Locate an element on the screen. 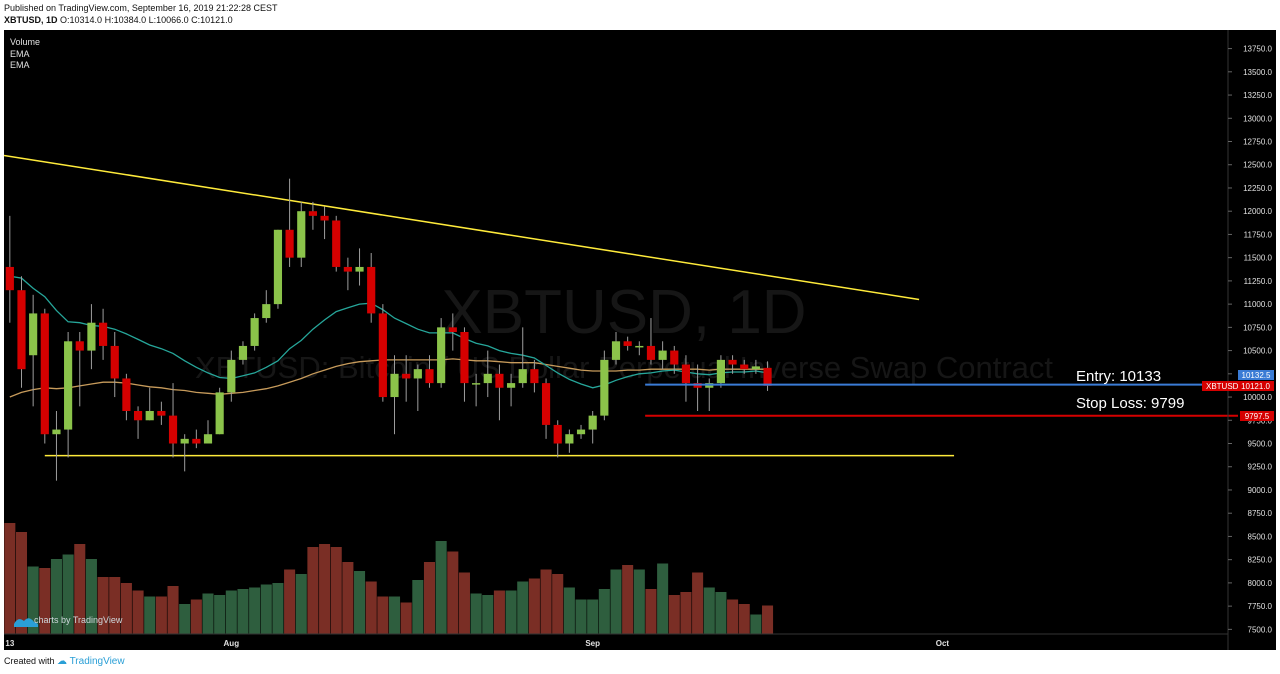 This screenshot has width=1280, height=674. cloud-icon is located at coordinates (26, 622).